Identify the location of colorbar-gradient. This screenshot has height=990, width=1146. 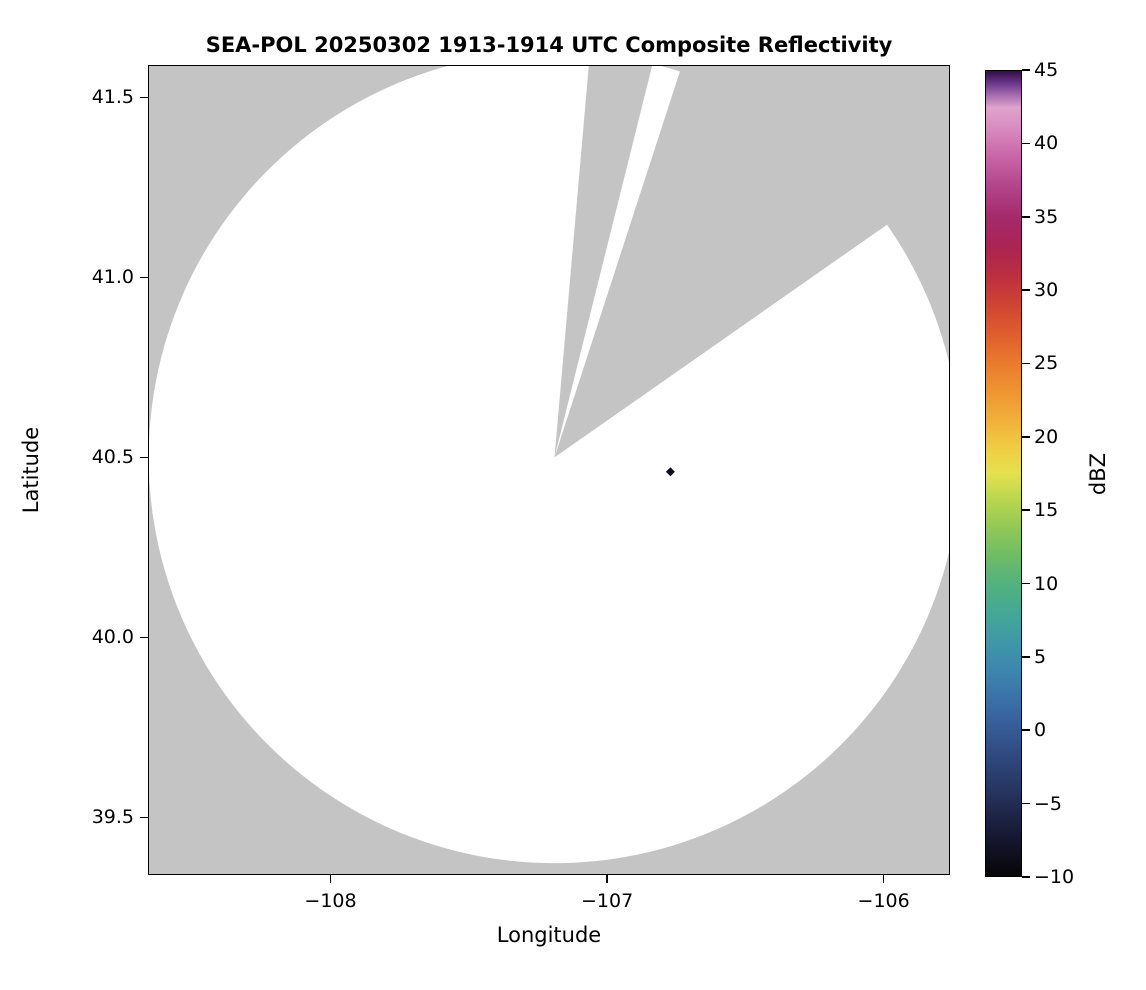
(1003, 473).